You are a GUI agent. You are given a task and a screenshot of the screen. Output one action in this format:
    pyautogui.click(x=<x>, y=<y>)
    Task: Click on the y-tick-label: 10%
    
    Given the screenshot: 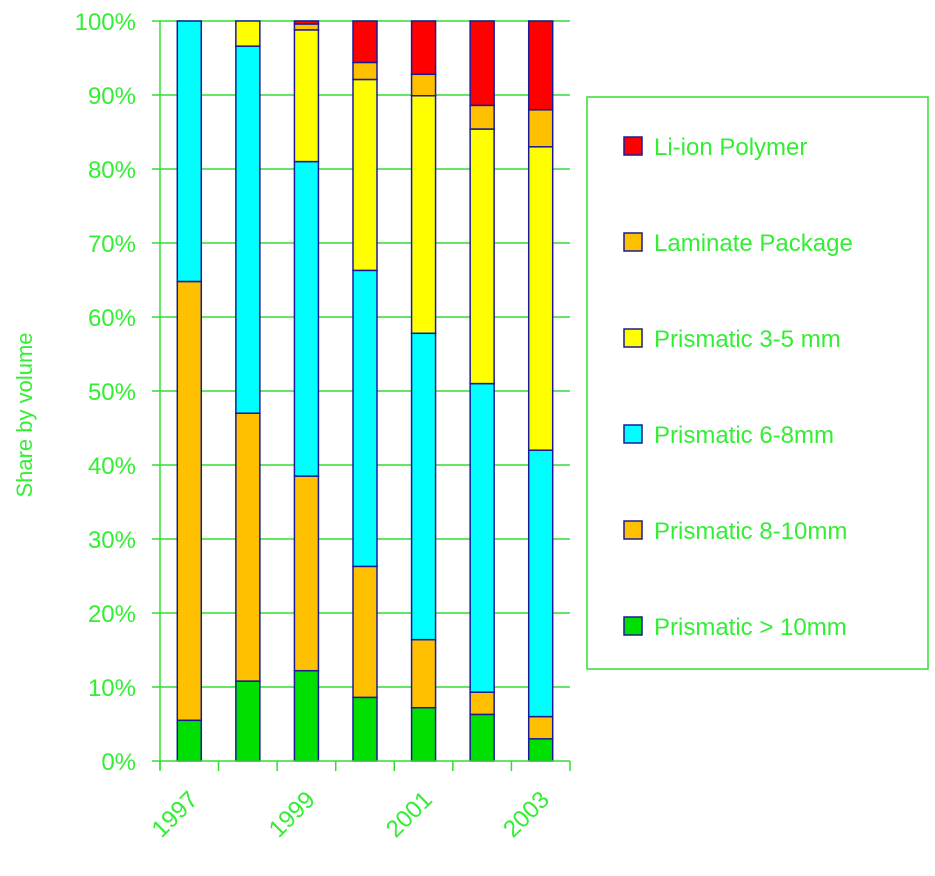 What is the action you would take?
    pyautogui.click(x=112, y=688)
    